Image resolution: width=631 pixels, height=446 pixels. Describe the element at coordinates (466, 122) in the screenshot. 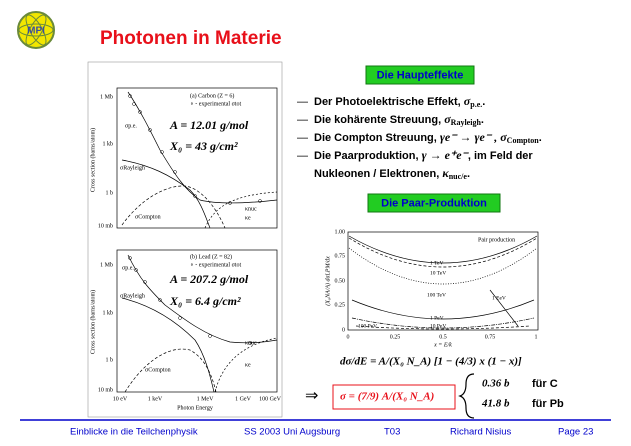

I see `text-part: Rayleigh` at that location.